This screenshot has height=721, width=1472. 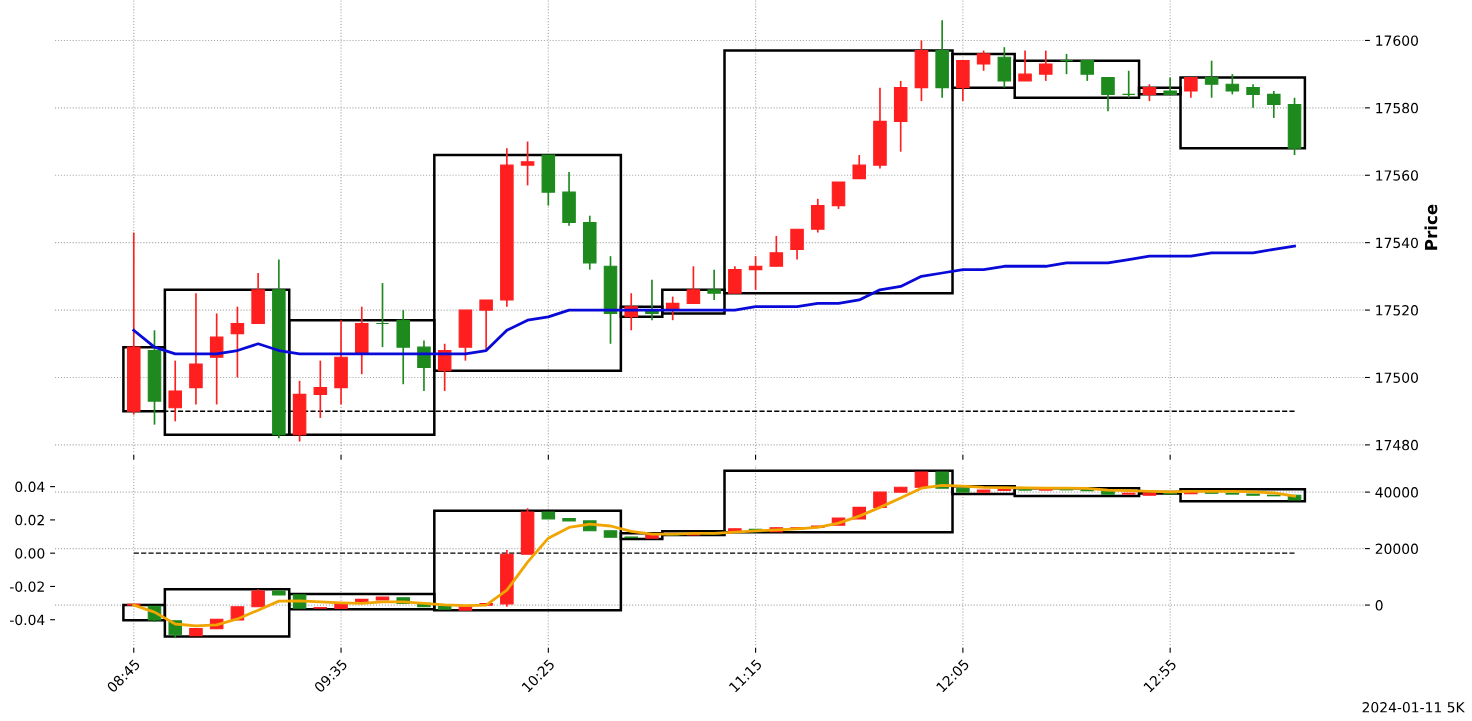 I want to click on text: 2024-01-11 5K, so click(x=1413, y=707).